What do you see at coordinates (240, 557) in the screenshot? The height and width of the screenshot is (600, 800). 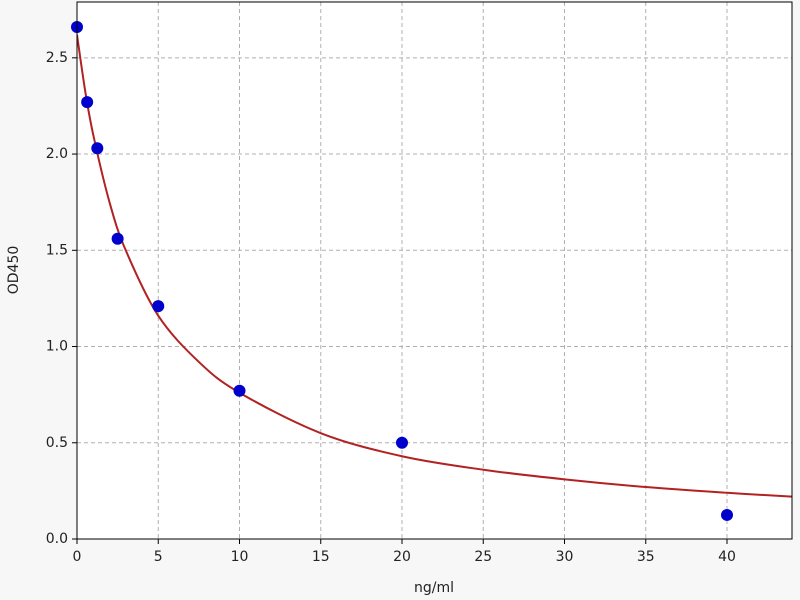 I see `x-tick-label: 10` at bounding box center [240, 557].